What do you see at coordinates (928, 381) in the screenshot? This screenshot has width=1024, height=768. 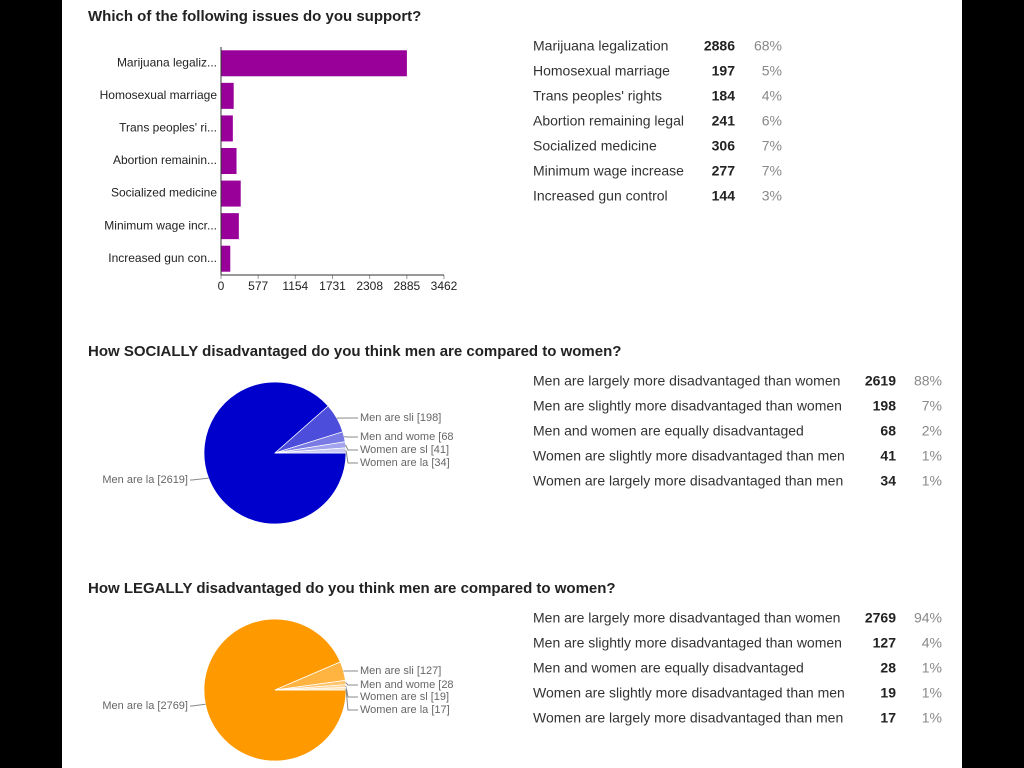 I see `row-percent: 88%` at bounding box center [928, 381].